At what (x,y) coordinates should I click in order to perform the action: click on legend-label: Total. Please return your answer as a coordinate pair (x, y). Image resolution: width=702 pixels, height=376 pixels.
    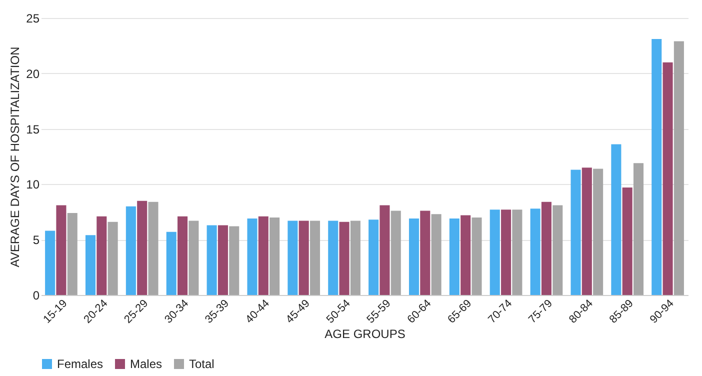
    Looking at the image, I should click on (201, 364).